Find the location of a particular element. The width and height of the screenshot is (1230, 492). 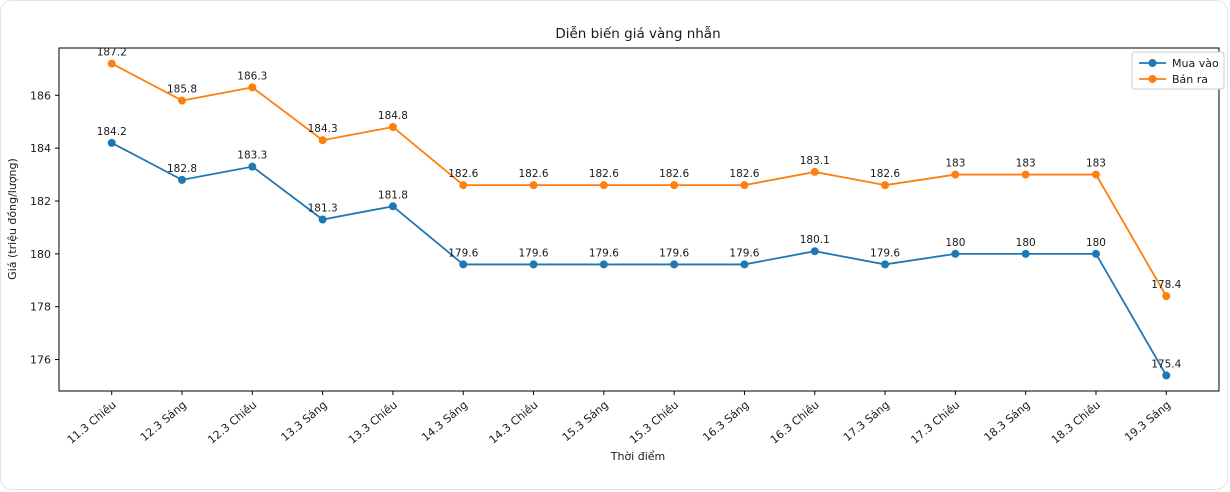

data-point-label: 184.3 is located at coordinates (323, 129).